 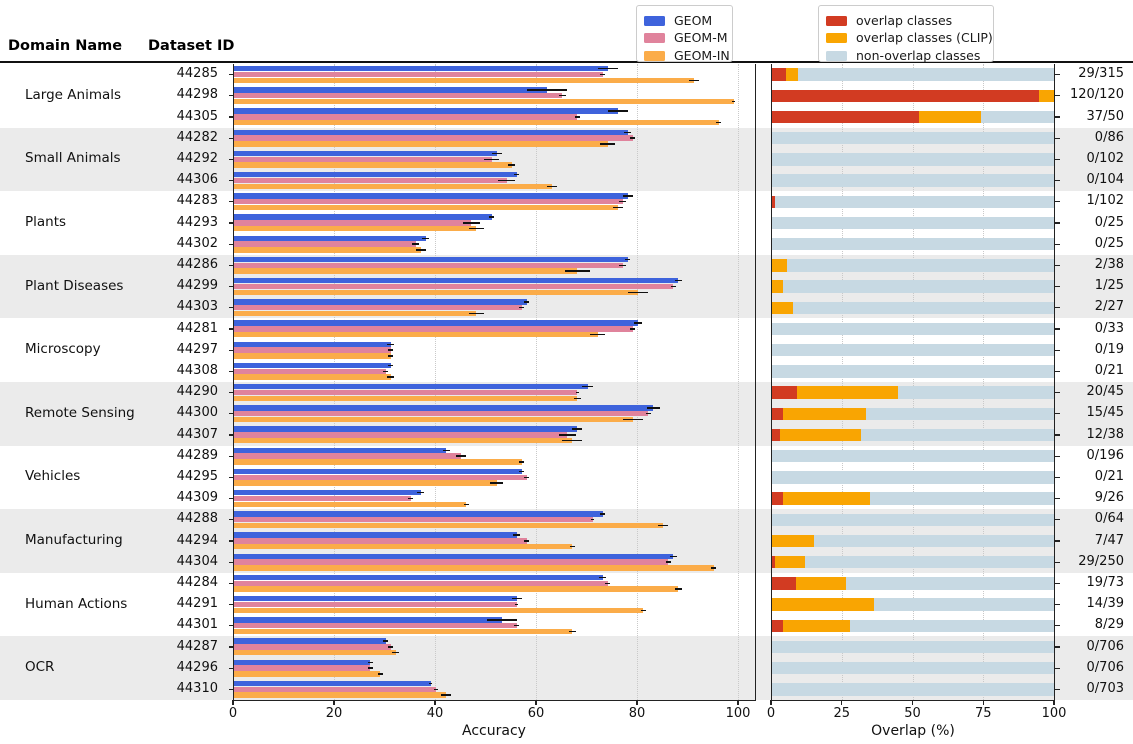 What do you see at coordinates (637, 713) in the screenshot?
I see `x-tick-label: 80` at bounding box center [637, 713].